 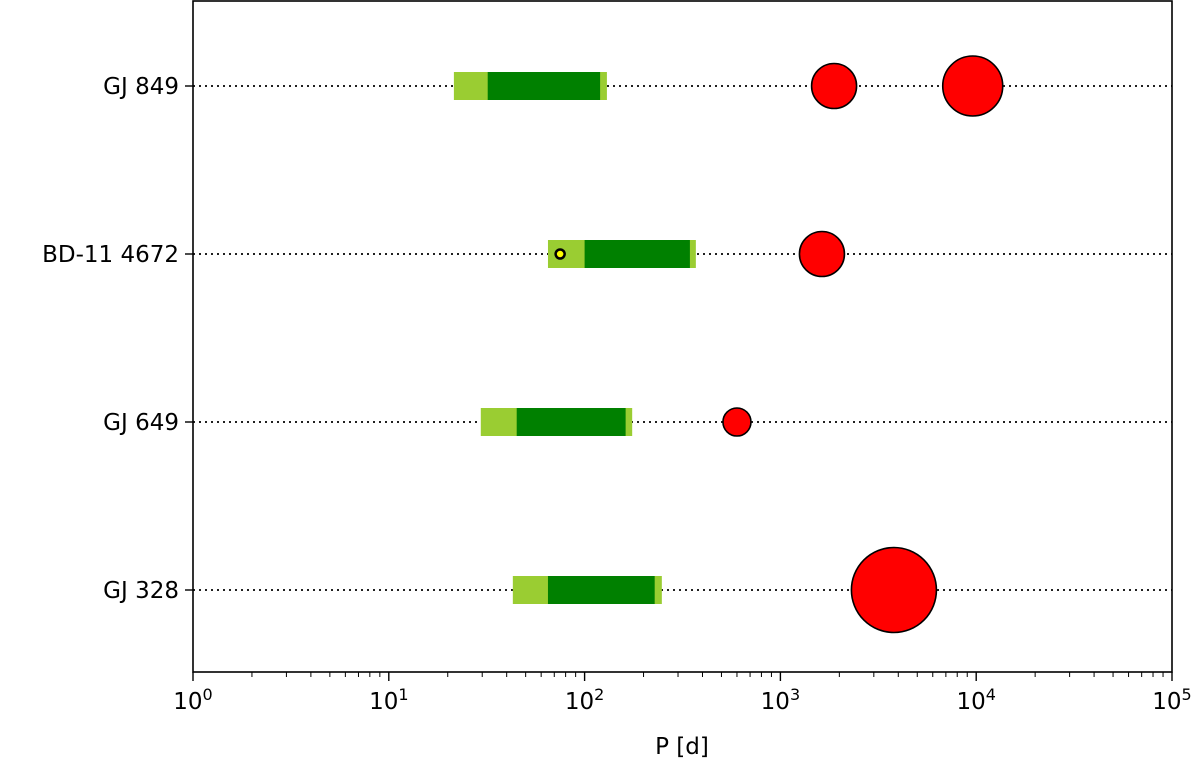 I want to click on x-axis-label: P [d], so click(x=682, y=747).